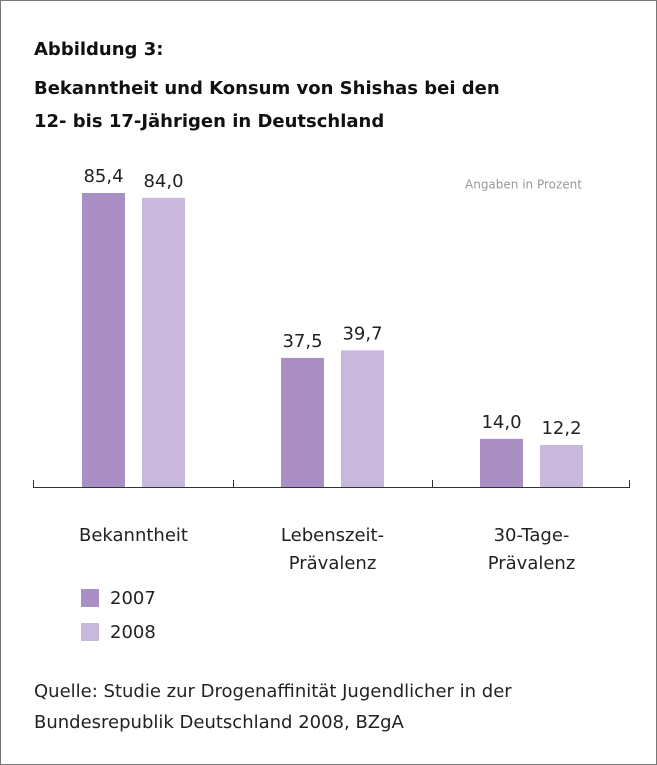  What do you see at coordinates (532, 549) in the screenshot?
I see `x-tick-label: 30-Tage-Prävalenz` at bounding box center [532, 549].